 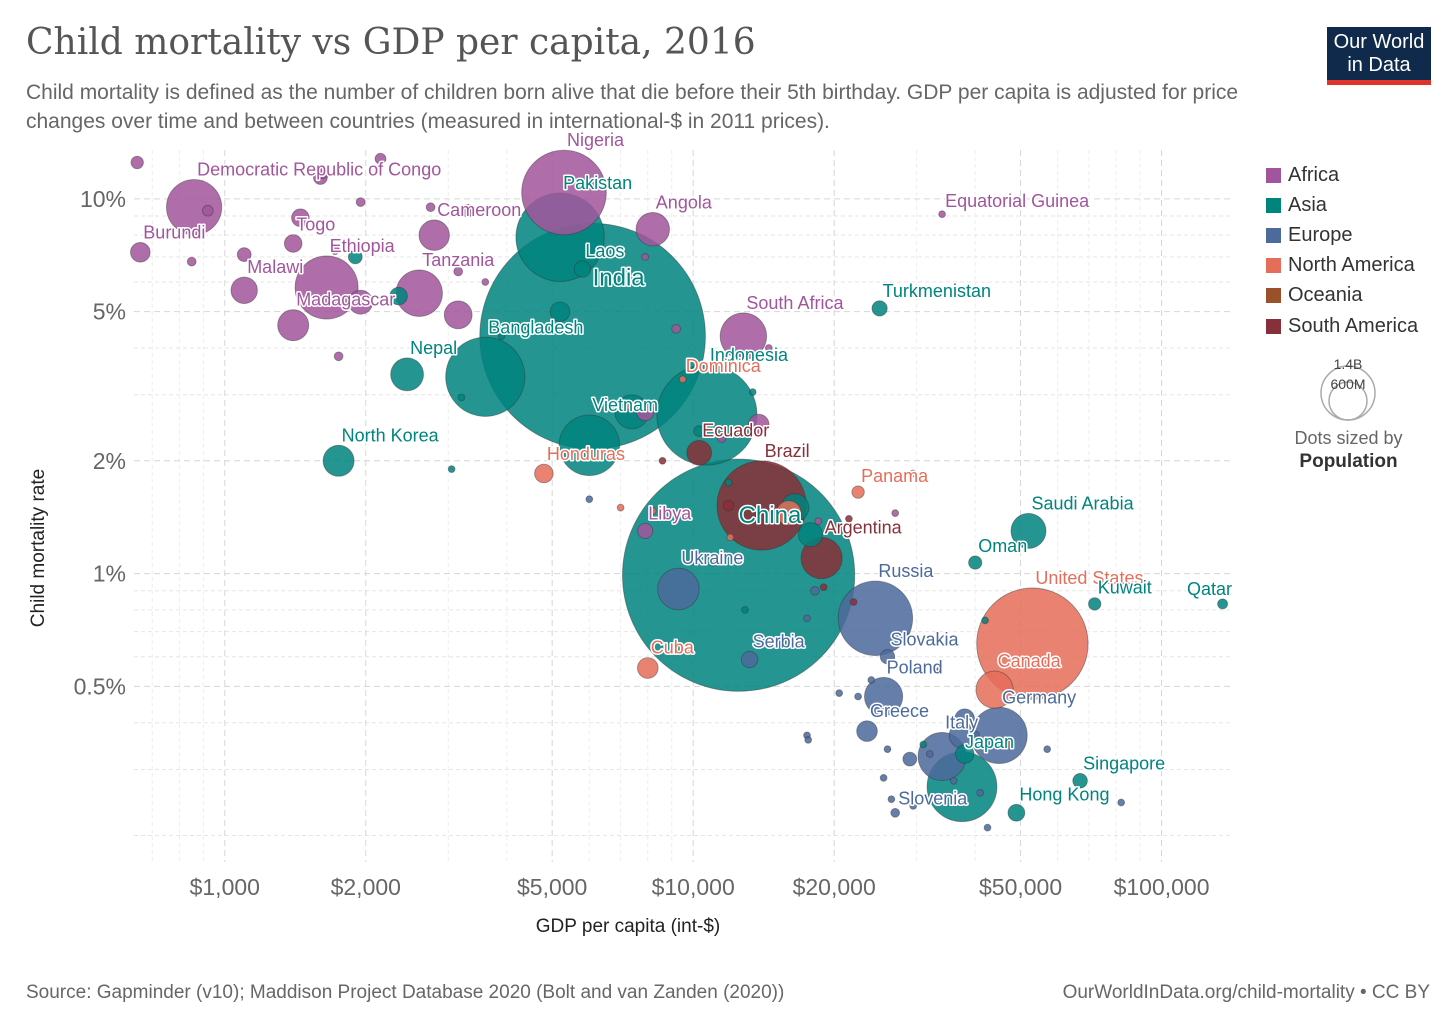 I want to click on legend-label: Europe, so click(x=1320, y=234).